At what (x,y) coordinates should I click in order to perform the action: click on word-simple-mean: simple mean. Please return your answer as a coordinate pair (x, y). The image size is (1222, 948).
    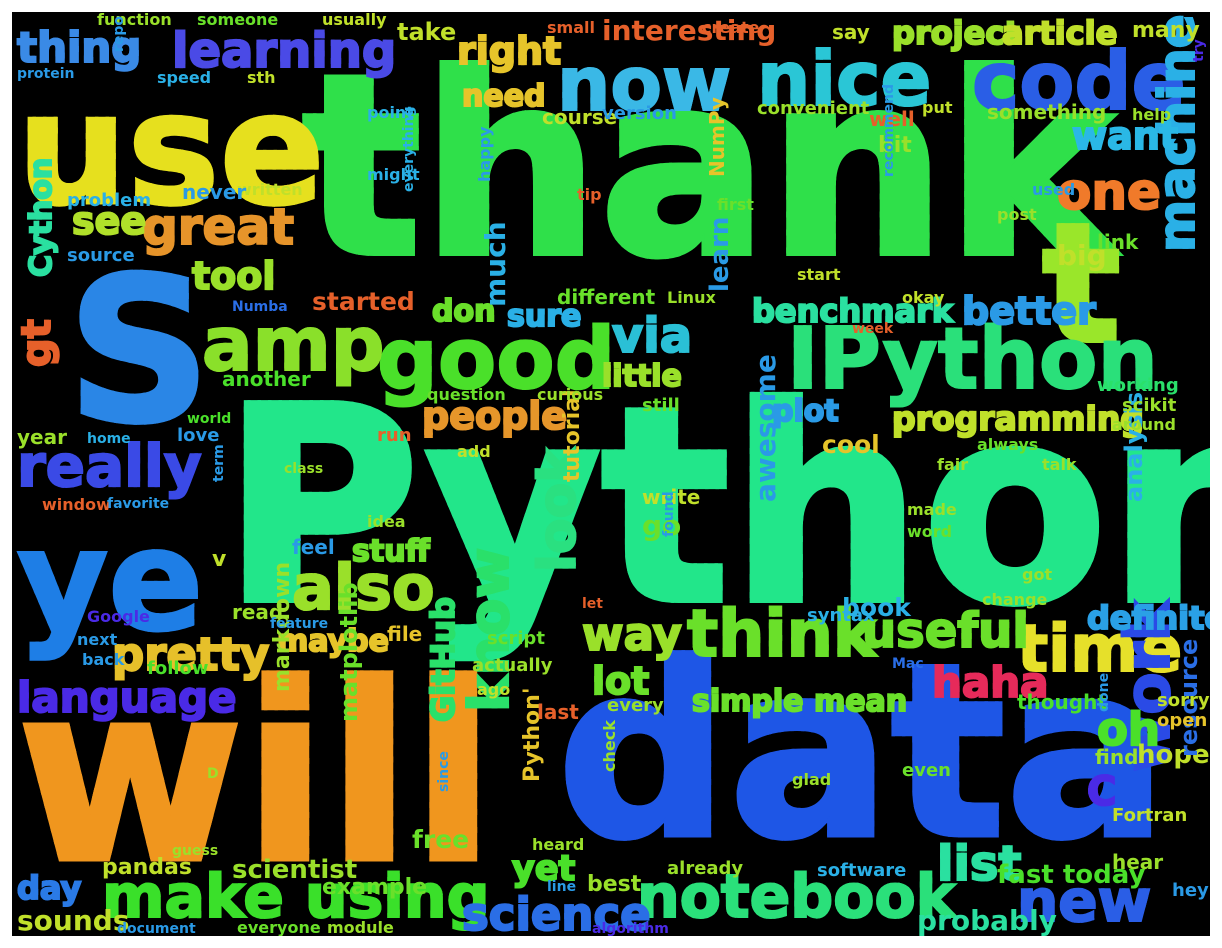
    Looking at the image, I should click on (799, 701).